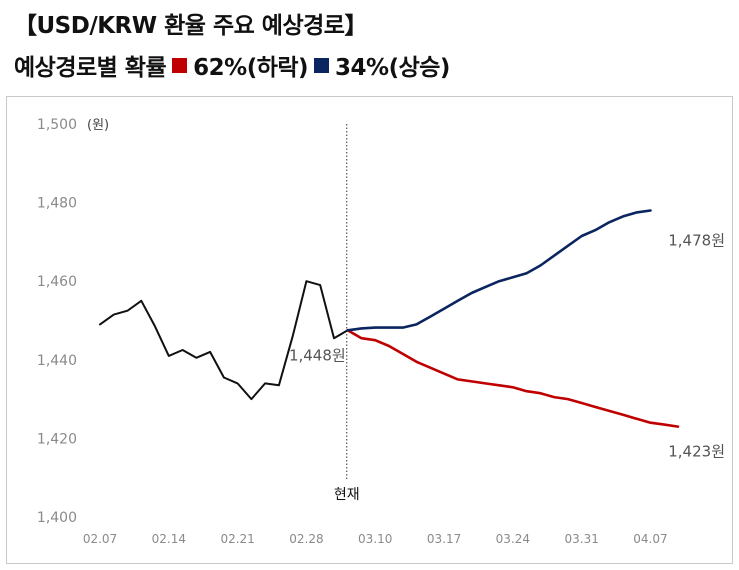  I want to click on annotation-down-end-value: 1,423원, so click(696, 452).